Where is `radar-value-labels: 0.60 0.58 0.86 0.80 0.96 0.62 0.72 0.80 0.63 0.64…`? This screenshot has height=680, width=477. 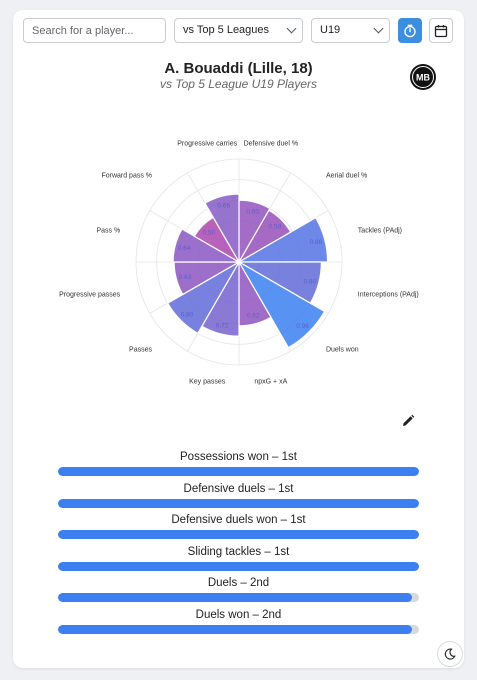 radar-value-labels: 0.60 0.58 0.86 0.80 0.96 0.62 0.72 0.80 0.63 0.64… is located at coordinates (250, 267).